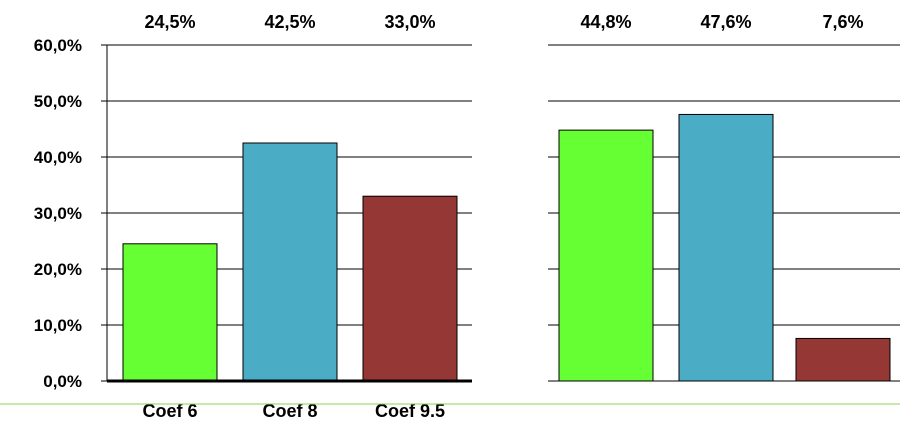 The width and height of the screenshot is (900, 422). I want to click on y-tick-label: 20,0%, so click(58, 269).